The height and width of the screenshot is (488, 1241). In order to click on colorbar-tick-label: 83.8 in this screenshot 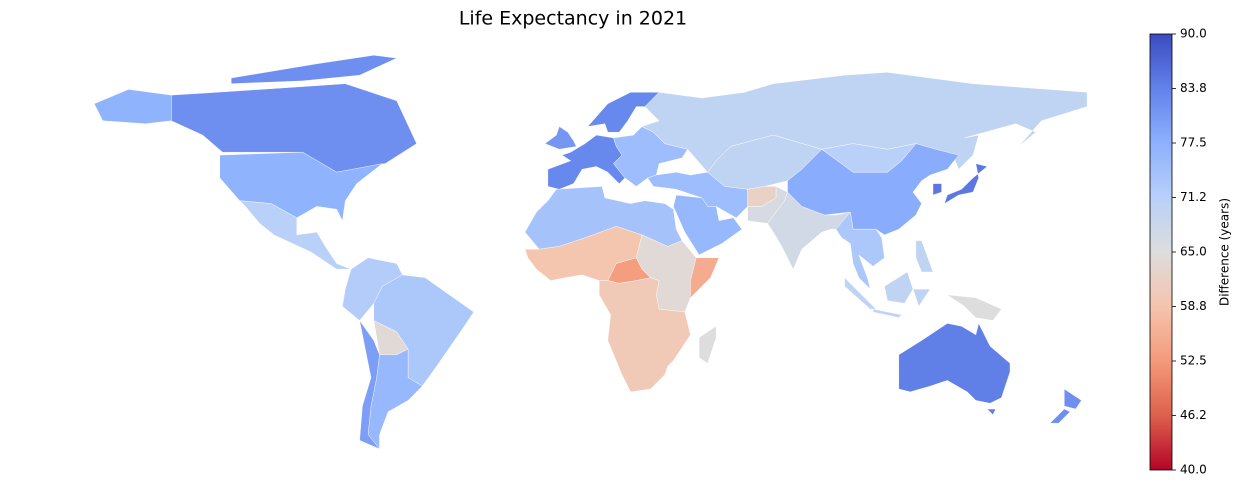, I will do `click(1193, 88)`.